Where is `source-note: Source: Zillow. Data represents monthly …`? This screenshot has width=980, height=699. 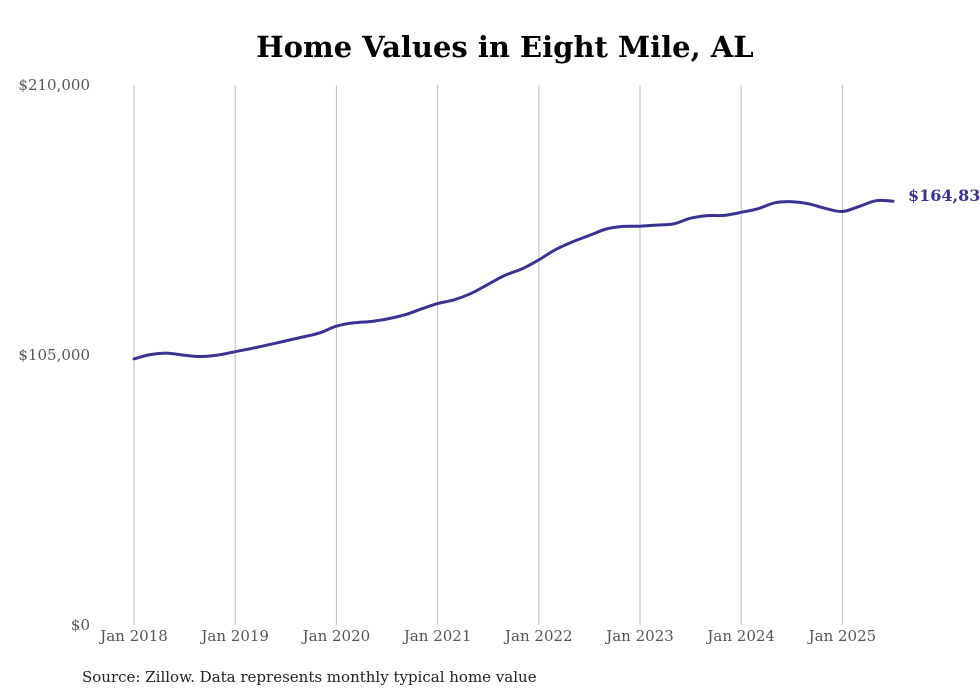 source-note: Source: Zillow. Data represents monthly … is located at coordinates (309, 677).